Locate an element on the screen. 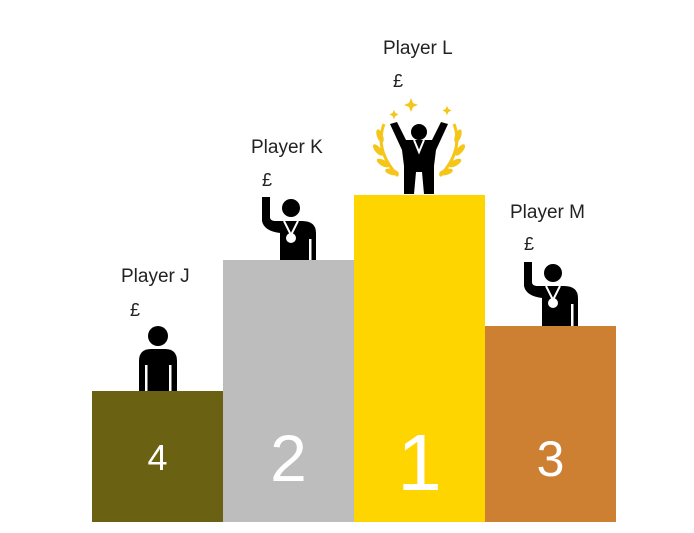  player-name-2: Player K is located at coordinates (287, 147).